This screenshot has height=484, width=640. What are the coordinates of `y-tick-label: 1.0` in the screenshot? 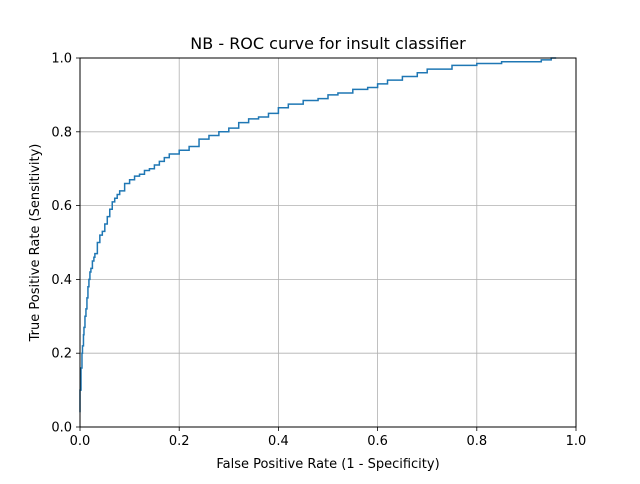 It's located at (61, 59).